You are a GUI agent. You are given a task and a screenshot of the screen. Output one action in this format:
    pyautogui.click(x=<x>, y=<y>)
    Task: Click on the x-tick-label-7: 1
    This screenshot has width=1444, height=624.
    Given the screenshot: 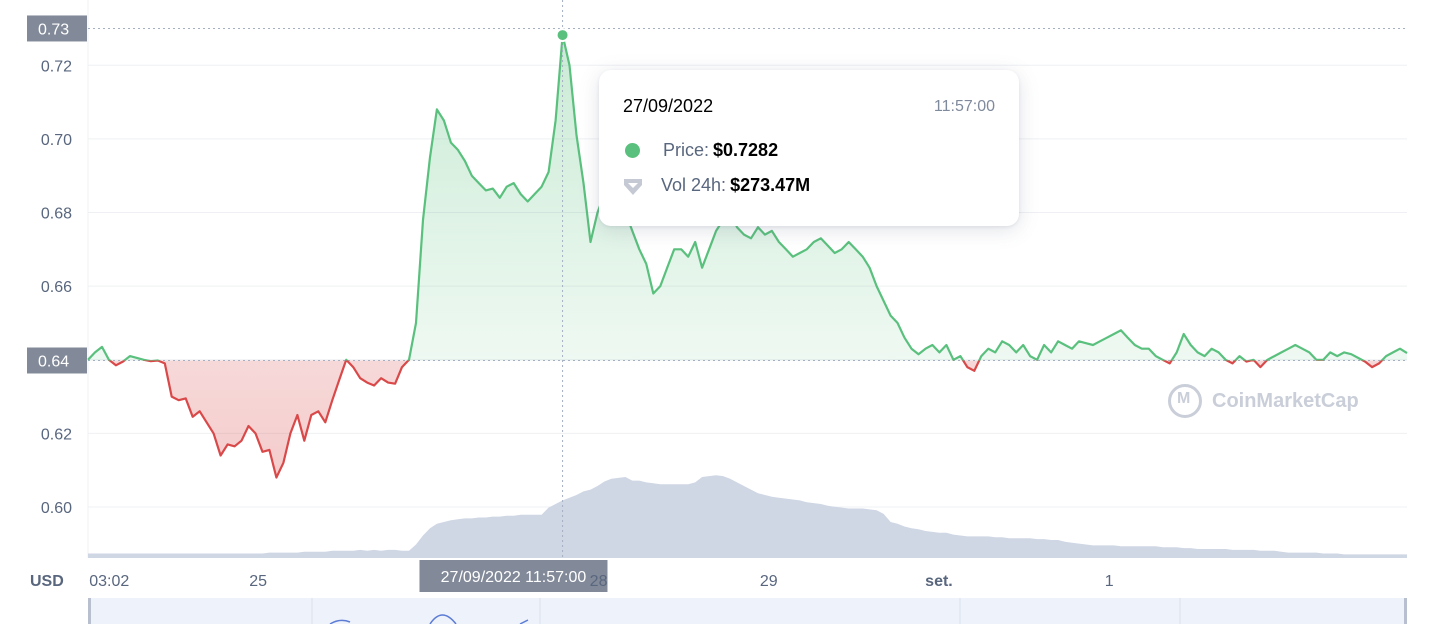 What is the action you would take?
    pyautogui.click(x=1109, y=581)
    